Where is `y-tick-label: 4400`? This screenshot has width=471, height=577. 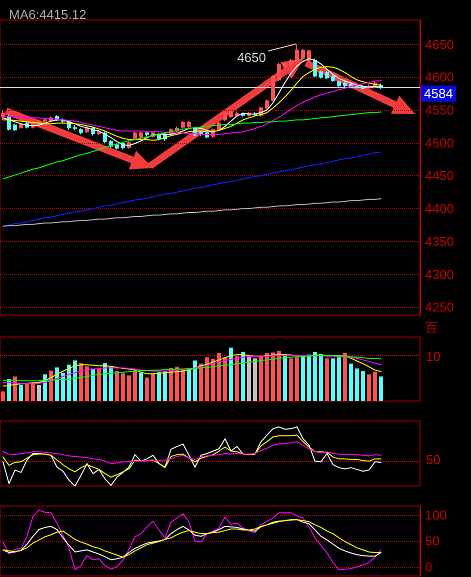 y-tick-label: 4400 is located at coordinates (439, 208).